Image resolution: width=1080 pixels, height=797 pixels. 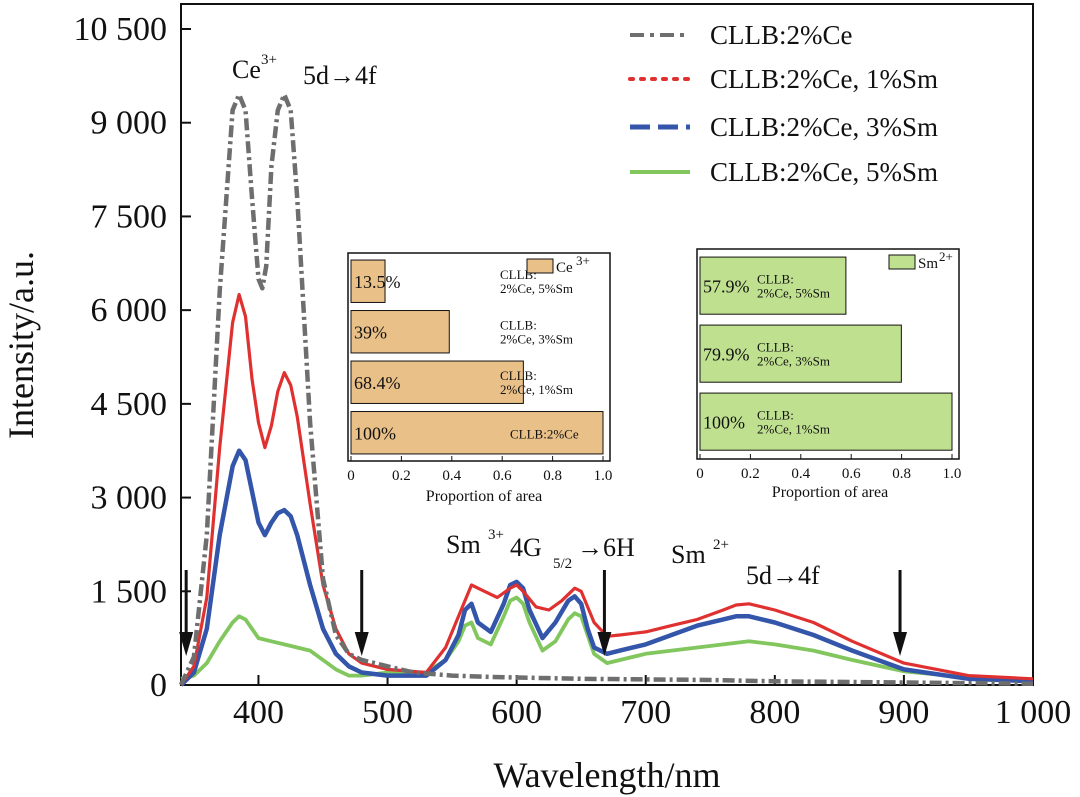 I want to click on inset-sm-tick-label-3: 0.6, so click(x=851, y=474).